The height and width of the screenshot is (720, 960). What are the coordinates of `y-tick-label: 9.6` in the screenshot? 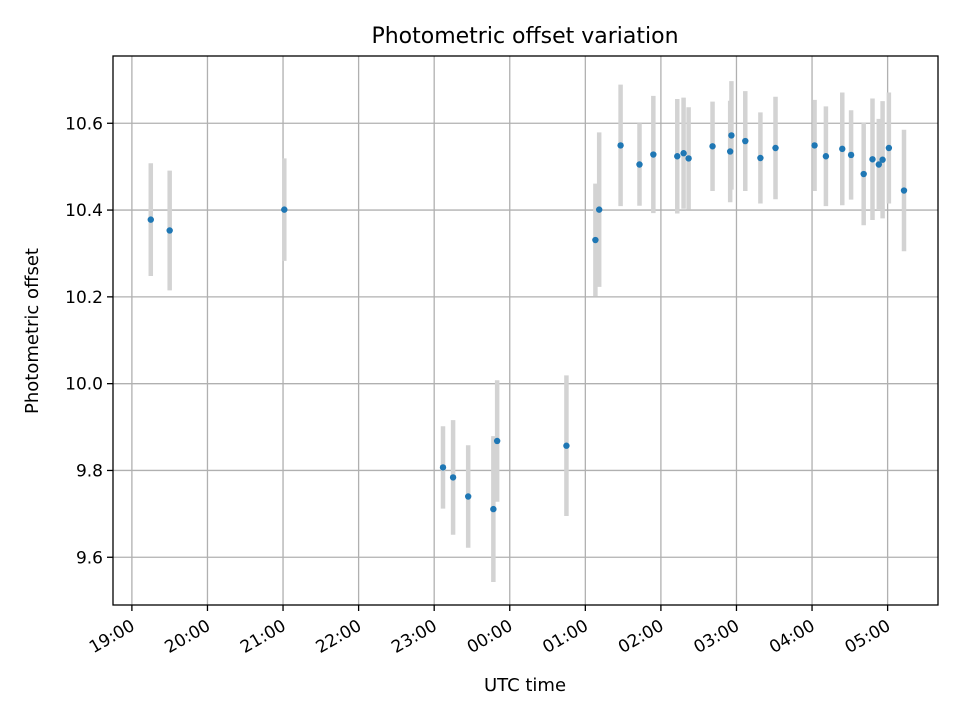 It's located at (89, 558).